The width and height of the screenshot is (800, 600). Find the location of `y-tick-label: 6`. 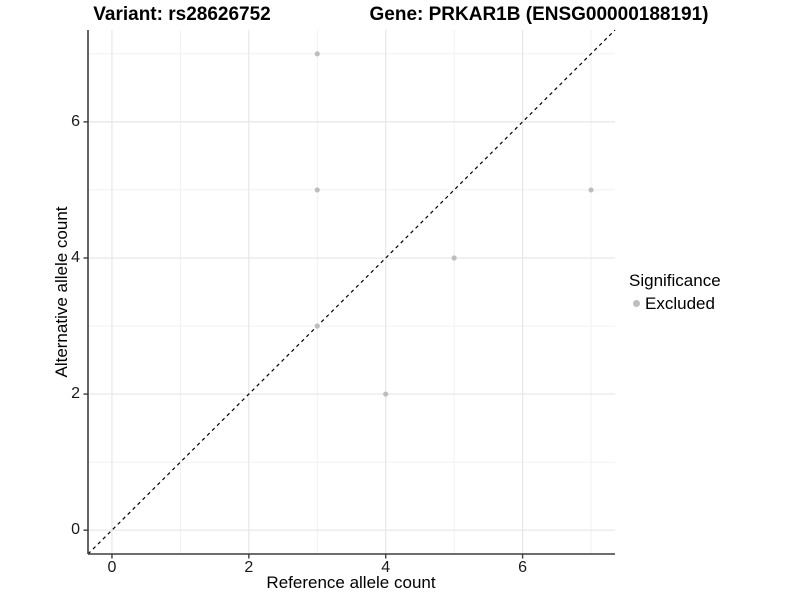

y-tick-label: 6 is located at coordinates (75, 121).